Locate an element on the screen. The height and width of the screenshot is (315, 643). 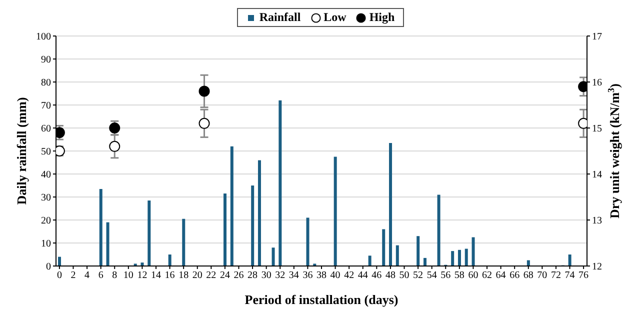
x-tick-label: 44 is located at coordinates (363, 276).